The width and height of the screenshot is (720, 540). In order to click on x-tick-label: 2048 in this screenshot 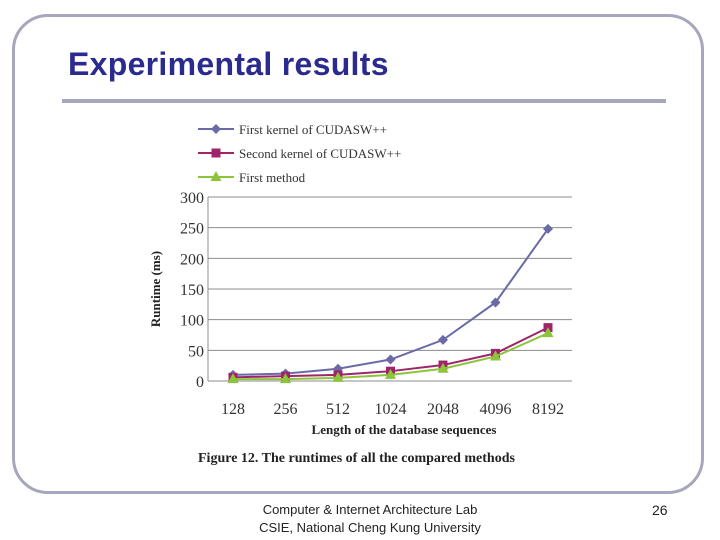, I will do `click(443, 409)`.